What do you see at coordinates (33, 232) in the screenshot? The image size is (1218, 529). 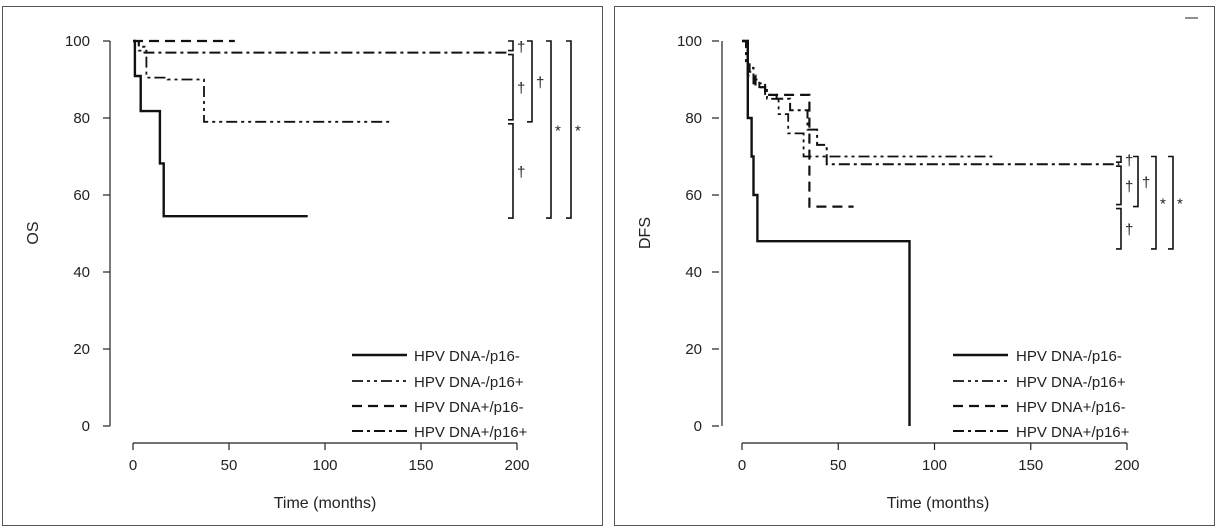 I see `y-axis-label: OS` at bounding box center [33, 232].